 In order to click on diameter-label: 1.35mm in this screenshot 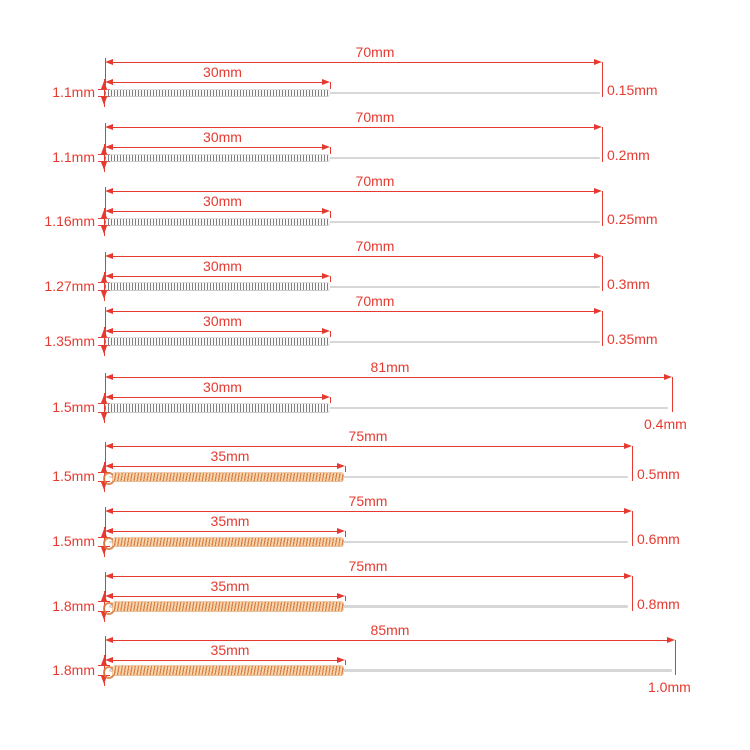, I will do `click(69, 341)`.